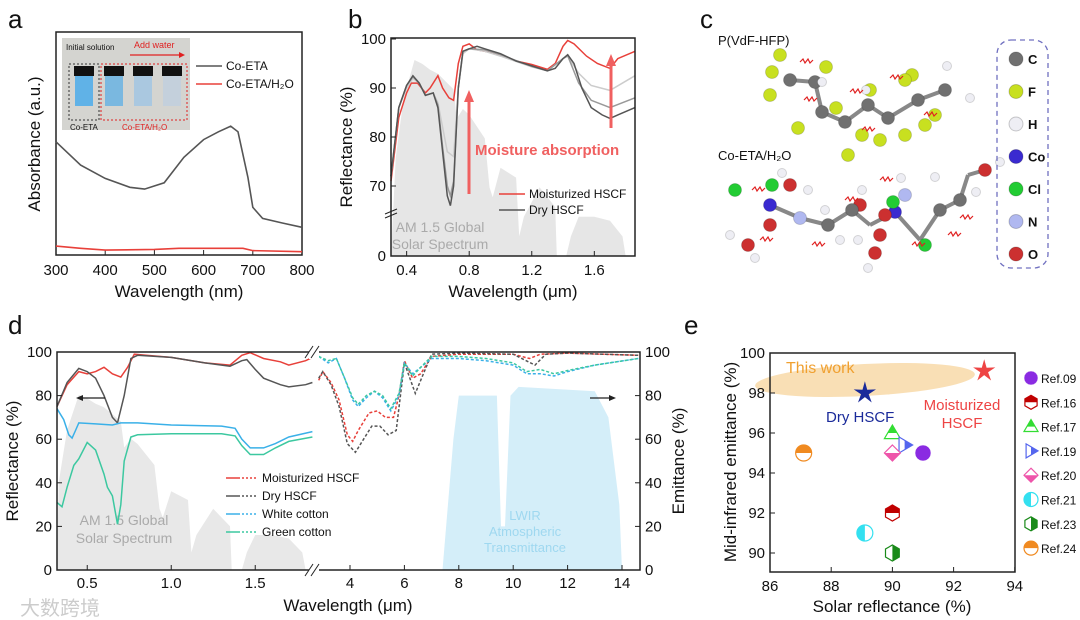  What do you see at coordinates (1016, 254) in the screenshot?
I see `legend-atom-o-icon` at bounding box center [1016, 254].